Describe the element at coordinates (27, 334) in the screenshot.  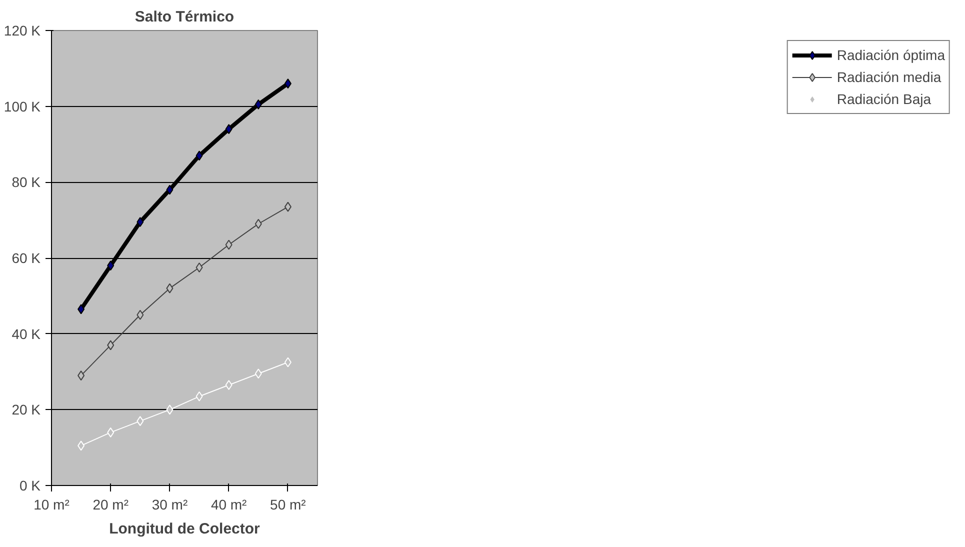
I see `y-tick-label: 40 K` at that location.